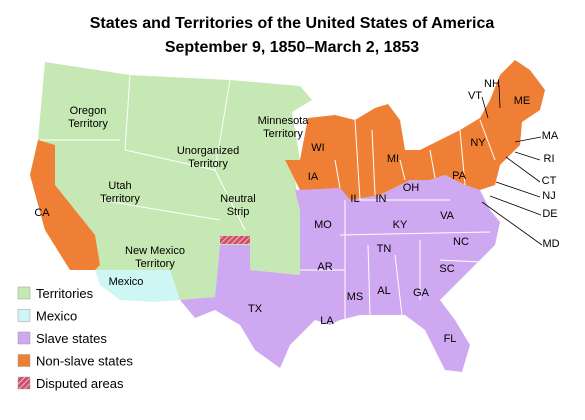 Image resolution: width=585 pixels, height=420 pixels. I want to click on region-label: SC, so click(446, 269).